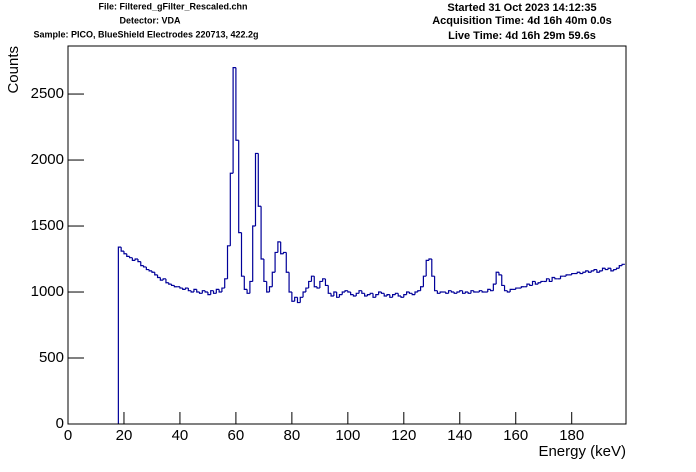  I want to click on y-tick-label: 0, so click(60, 423).